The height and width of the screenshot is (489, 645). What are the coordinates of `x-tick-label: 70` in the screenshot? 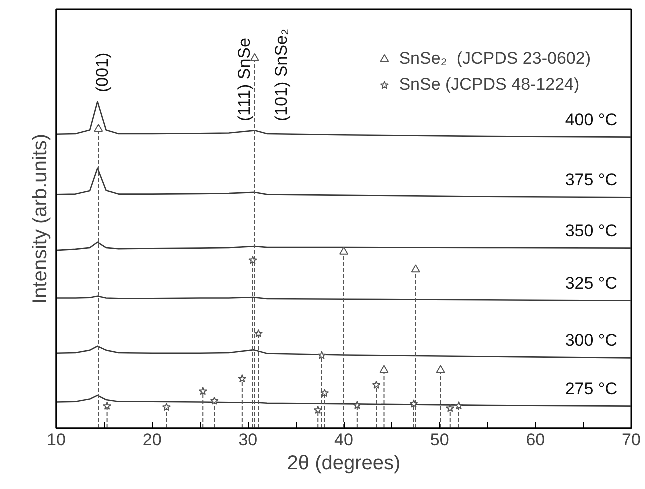 It's located at (631, 440).